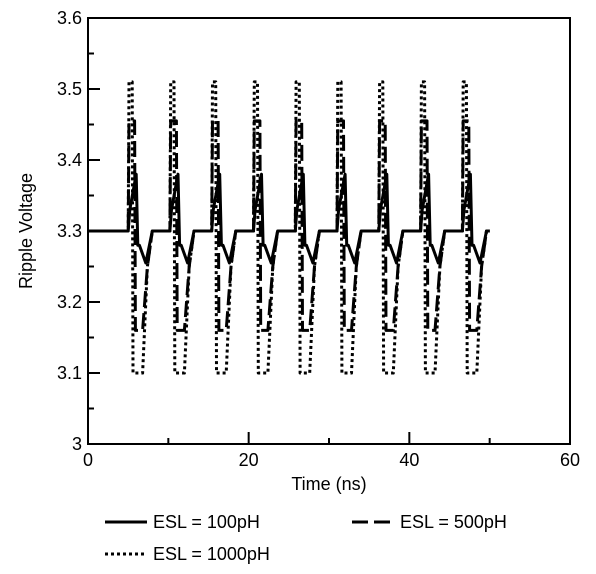  What do you see at coordinates (570, 460) in the screenshot?
I see `x-tick-label: 60` at bounding box center [570, 460].